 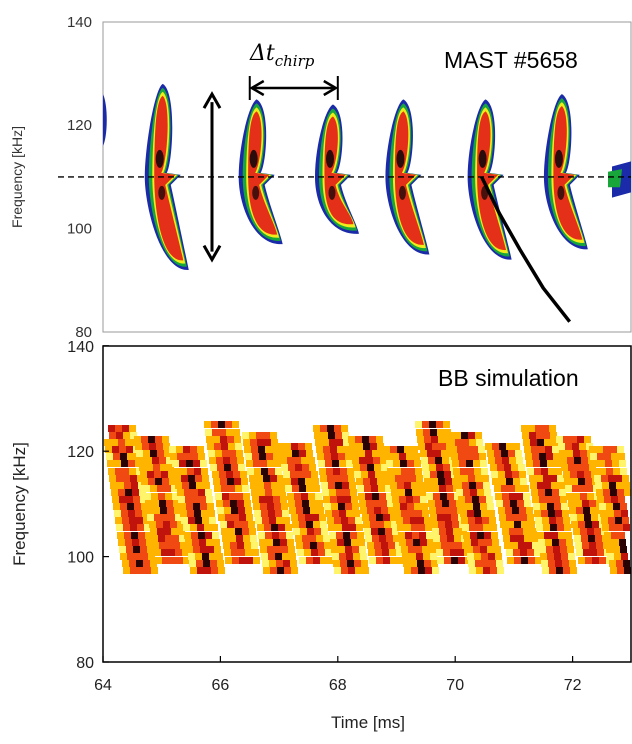 I want to click on top-y-tick-100: 100, so click(x=79, y=229).